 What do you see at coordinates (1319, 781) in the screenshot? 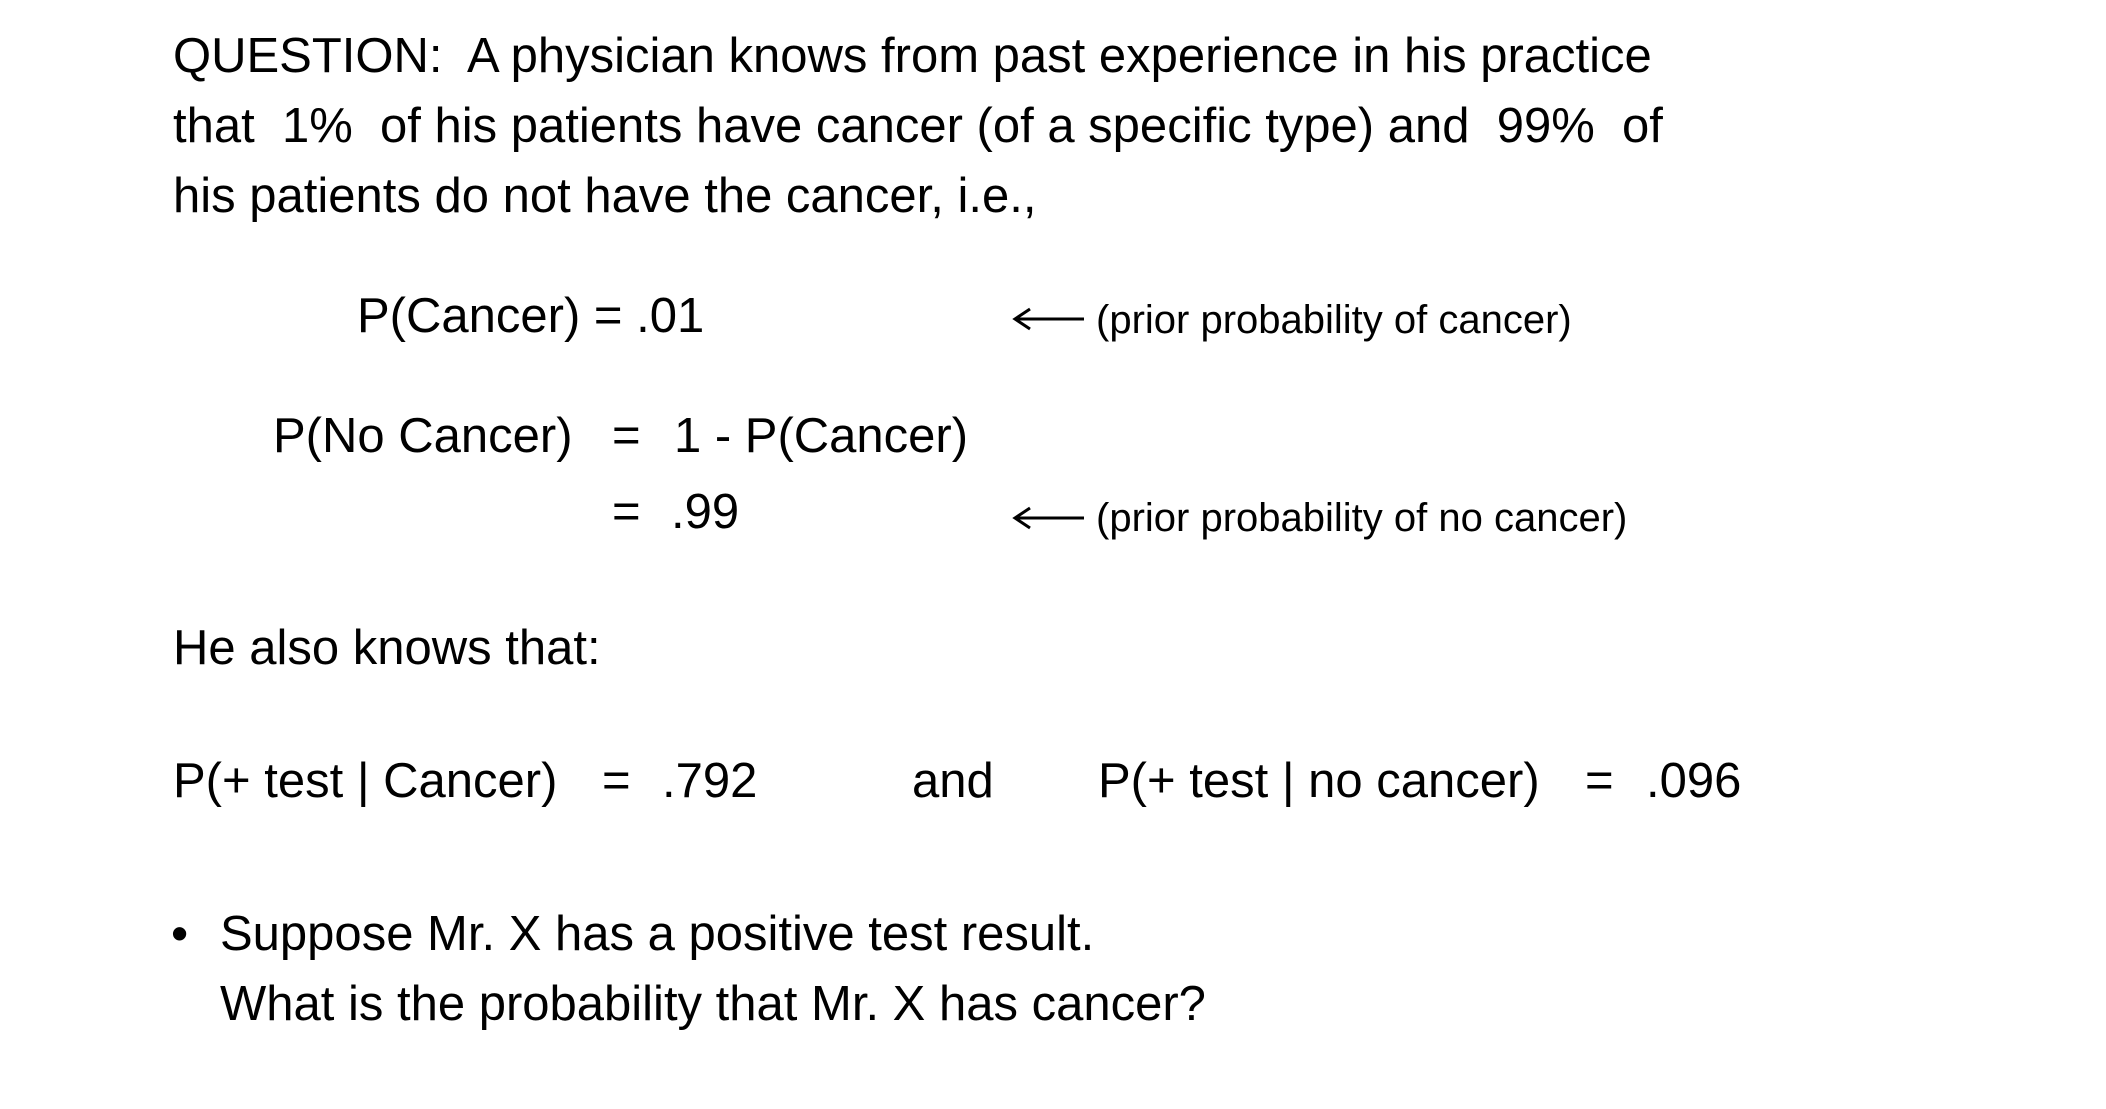
I see `likelihood-no-cancer-lhs: P(+ test | no cancer)` at bounding box center [1319, 781].